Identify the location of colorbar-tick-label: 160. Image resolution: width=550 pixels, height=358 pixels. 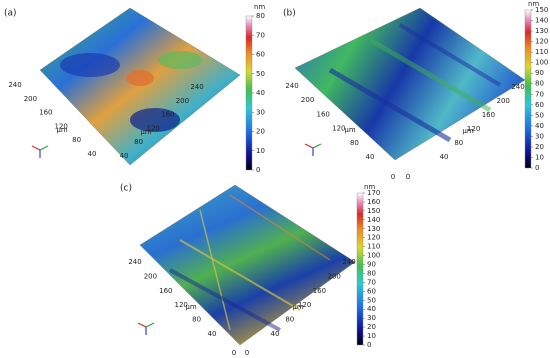
(373, 202).